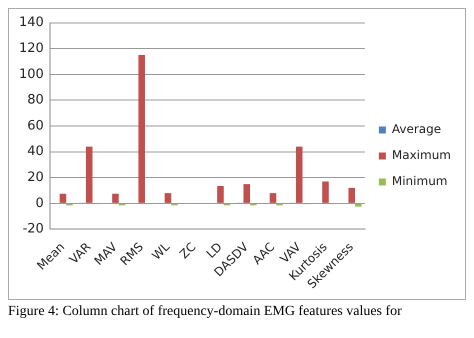 The image size is (474, 338). What do you see at coordinates (31, 22) in the screenshot?
I see `y-tick-label: 140` at bounding box center [31, 22].